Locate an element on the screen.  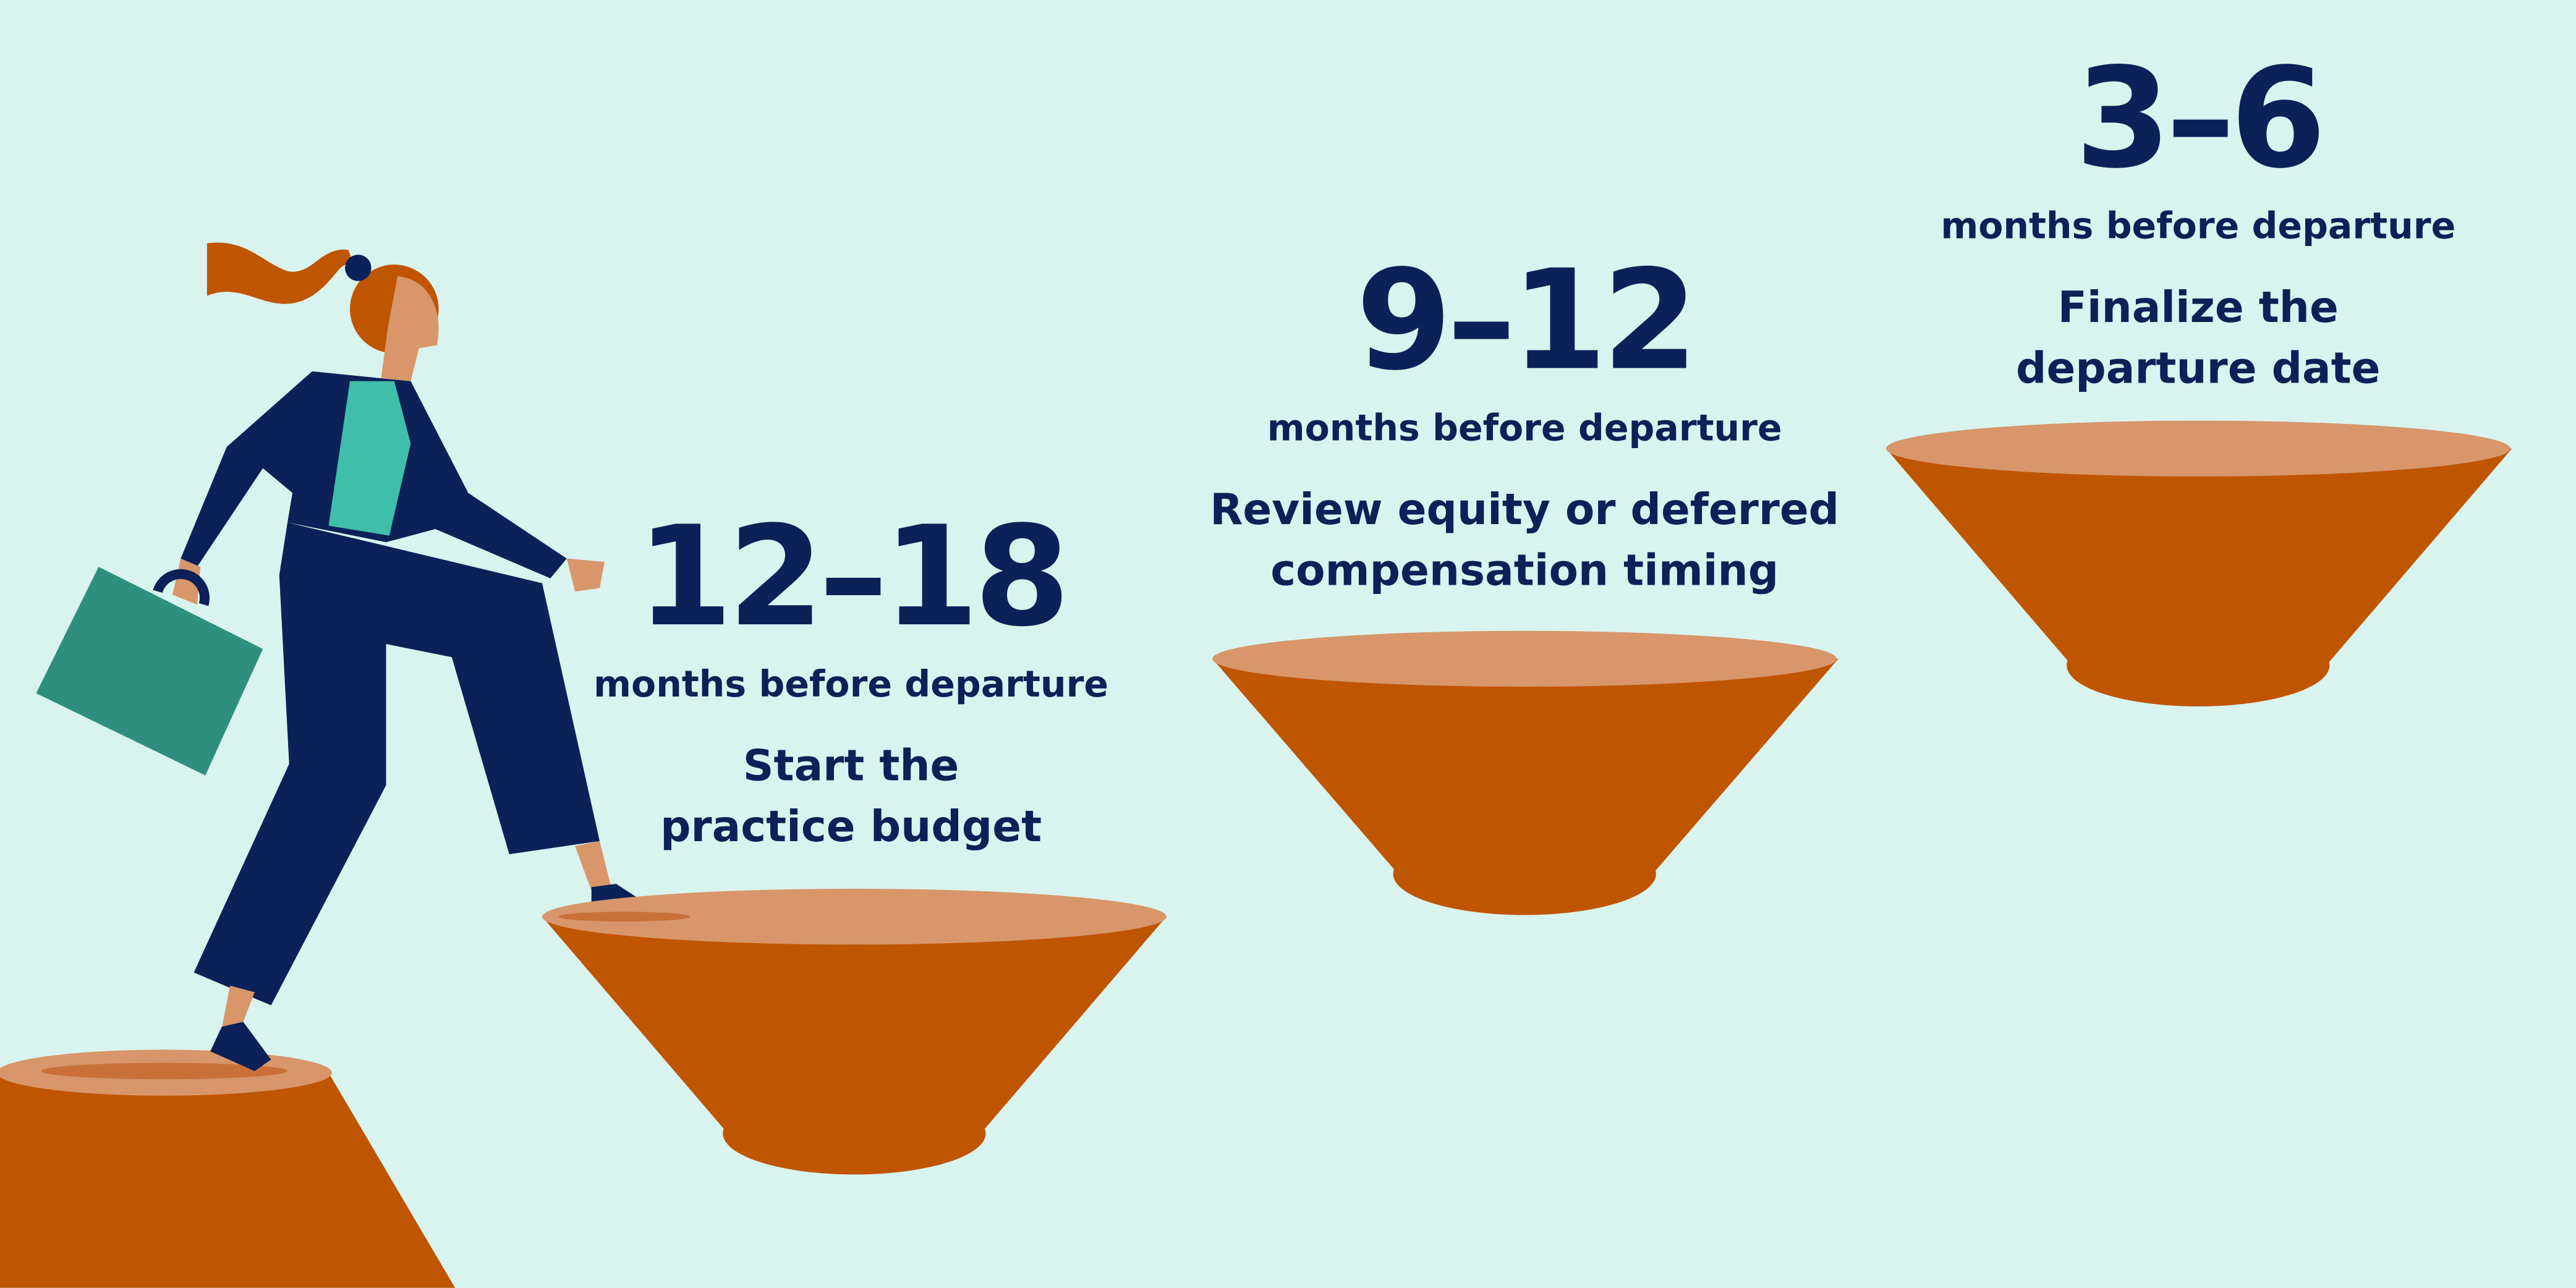
step-action: Review equity or deferred is located at coordinates (1524, 510).